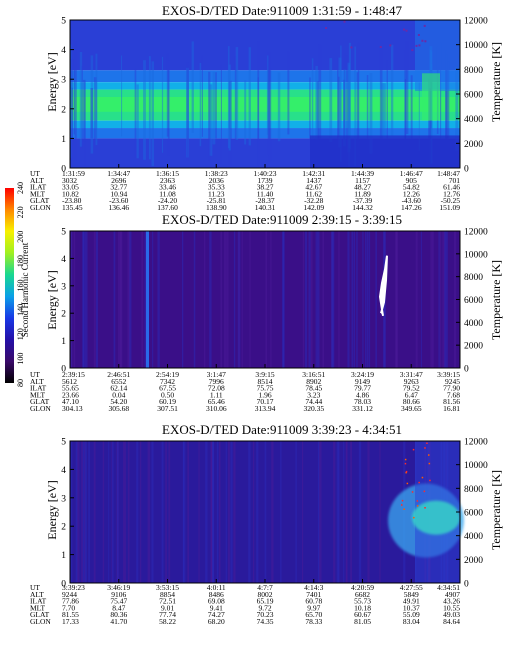 The image size is (505, 649). I want to click on ephemeris-value: 70.23, so click(265, 614).